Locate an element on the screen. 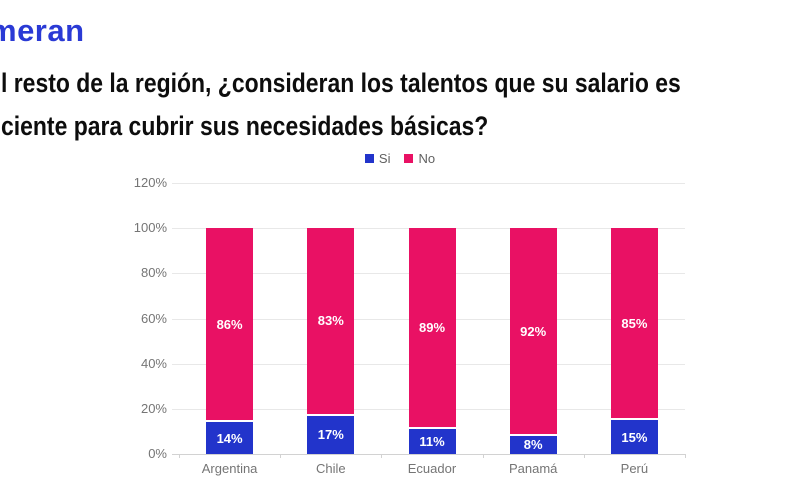 Image resolution: width=800 pixels, height=487 pixels. x-category-label-ecuador: Ecuador is located at coordinates (432, 468).